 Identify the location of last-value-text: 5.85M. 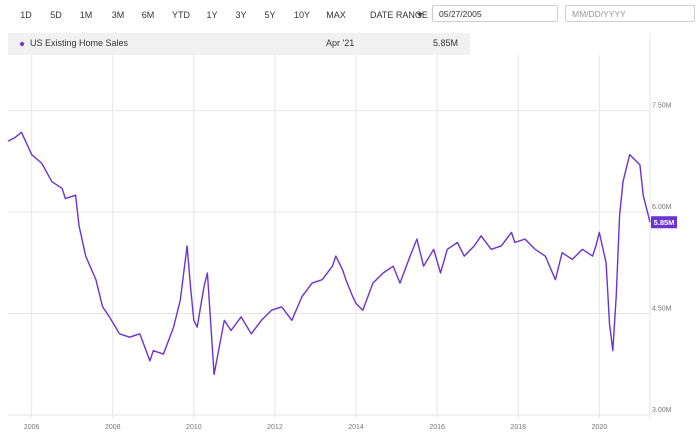
(664, 222).